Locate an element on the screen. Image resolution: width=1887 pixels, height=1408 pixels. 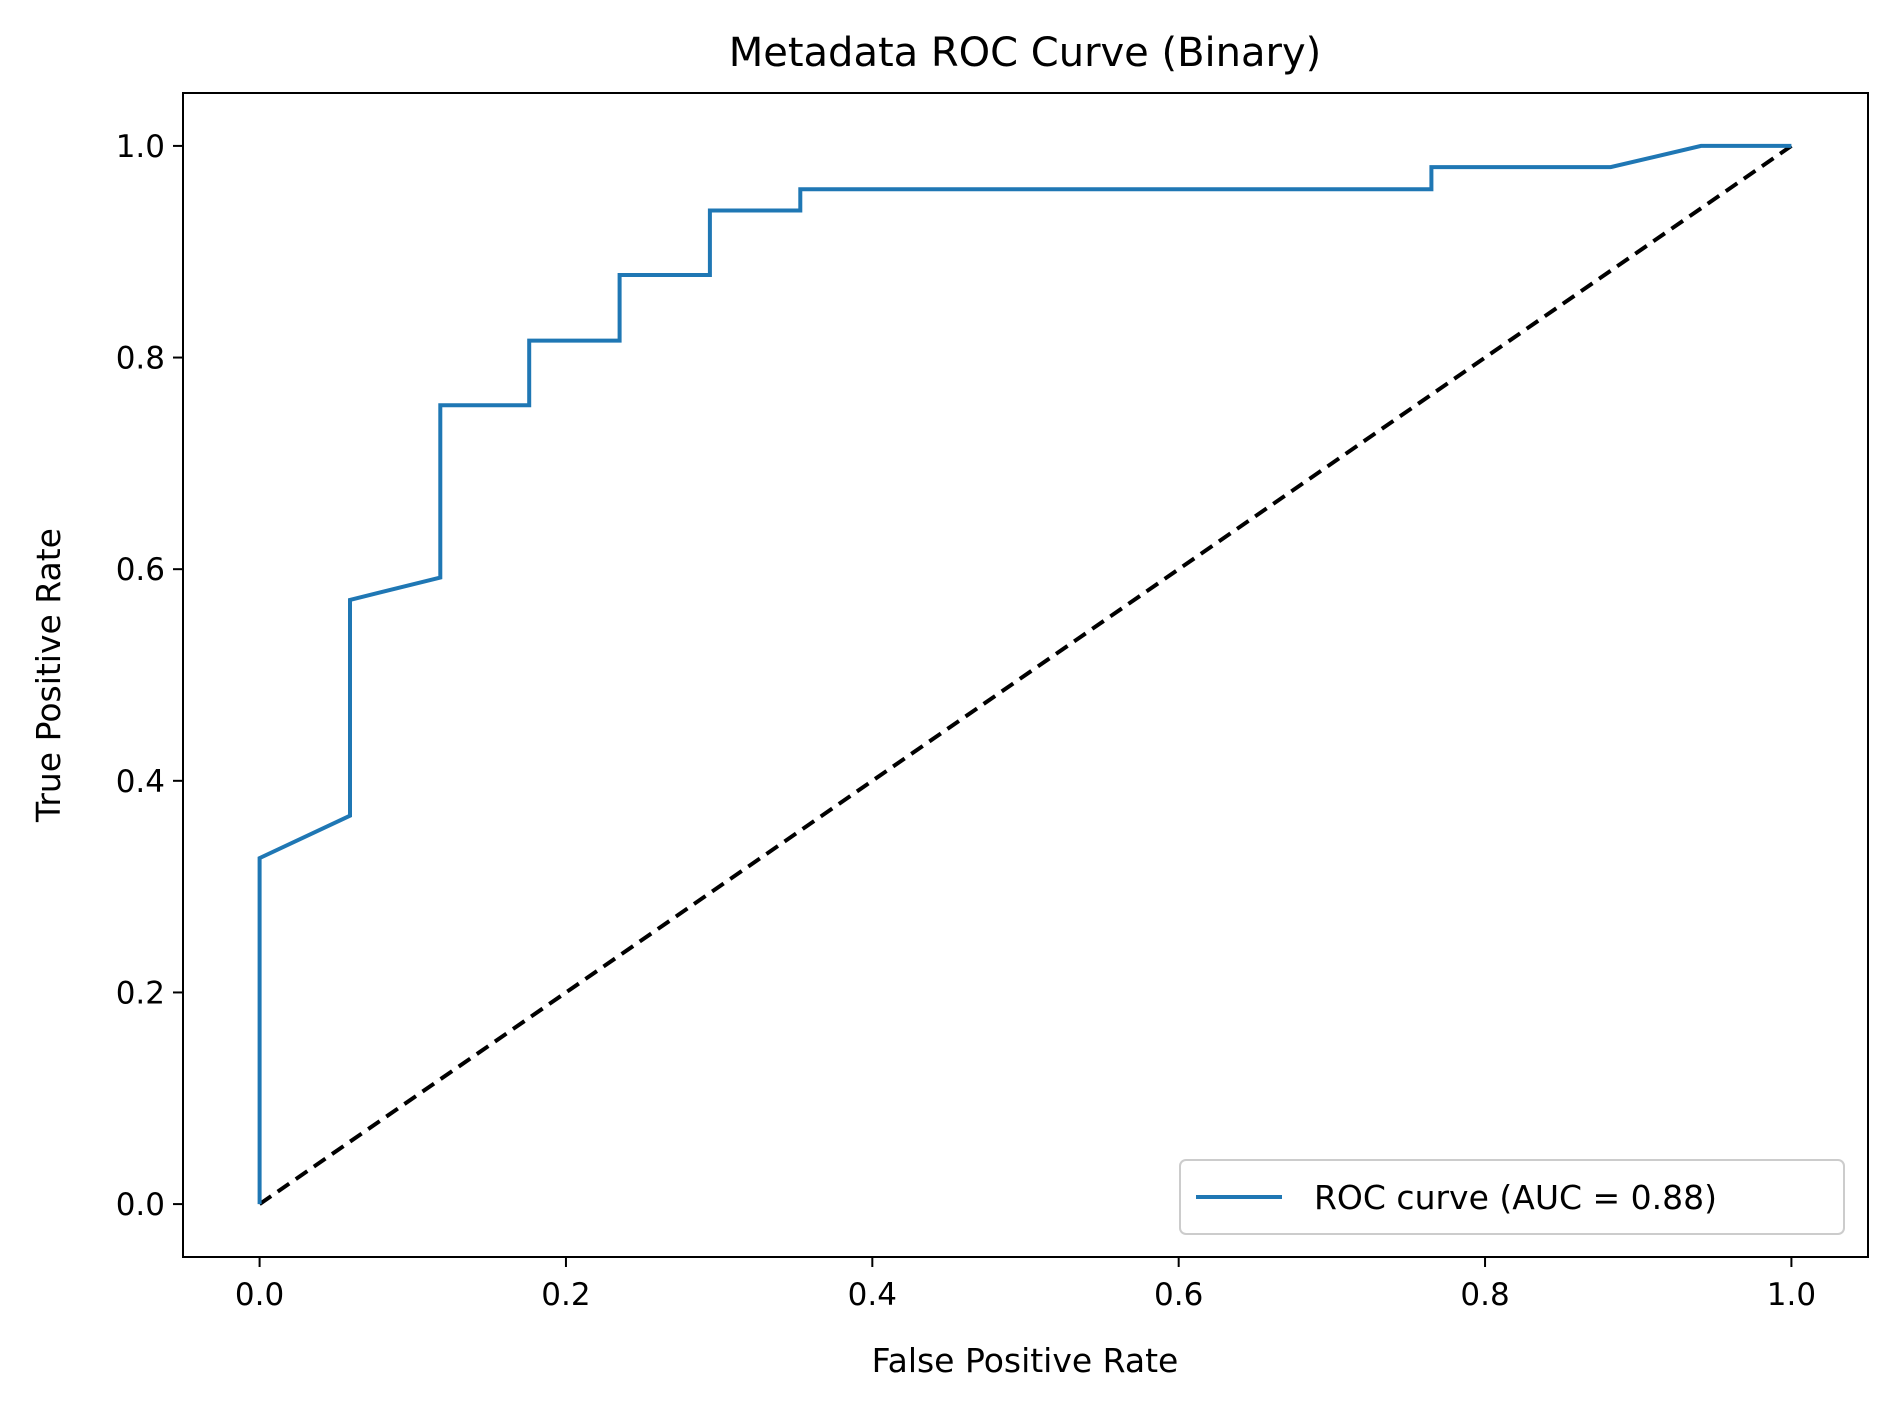
x-axis-label: False Positive Rate is located at coordinates (1025, 1360).